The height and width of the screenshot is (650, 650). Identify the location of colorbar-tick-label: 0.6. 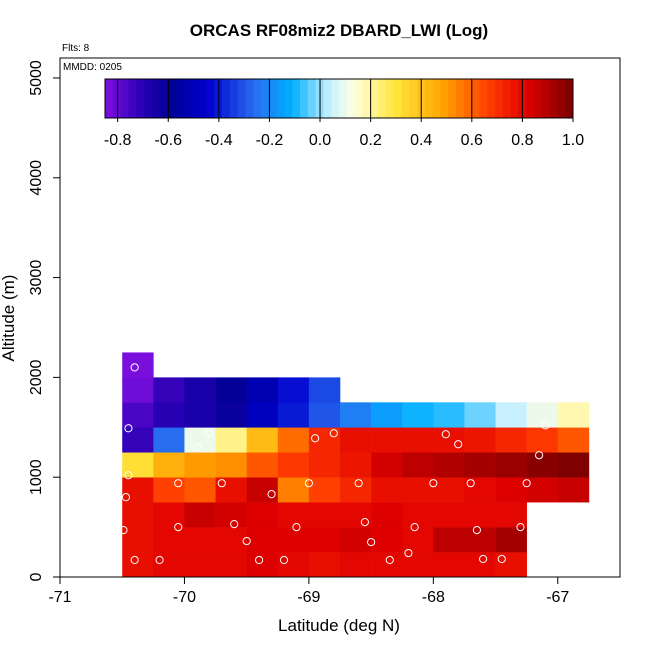
(472, 140).